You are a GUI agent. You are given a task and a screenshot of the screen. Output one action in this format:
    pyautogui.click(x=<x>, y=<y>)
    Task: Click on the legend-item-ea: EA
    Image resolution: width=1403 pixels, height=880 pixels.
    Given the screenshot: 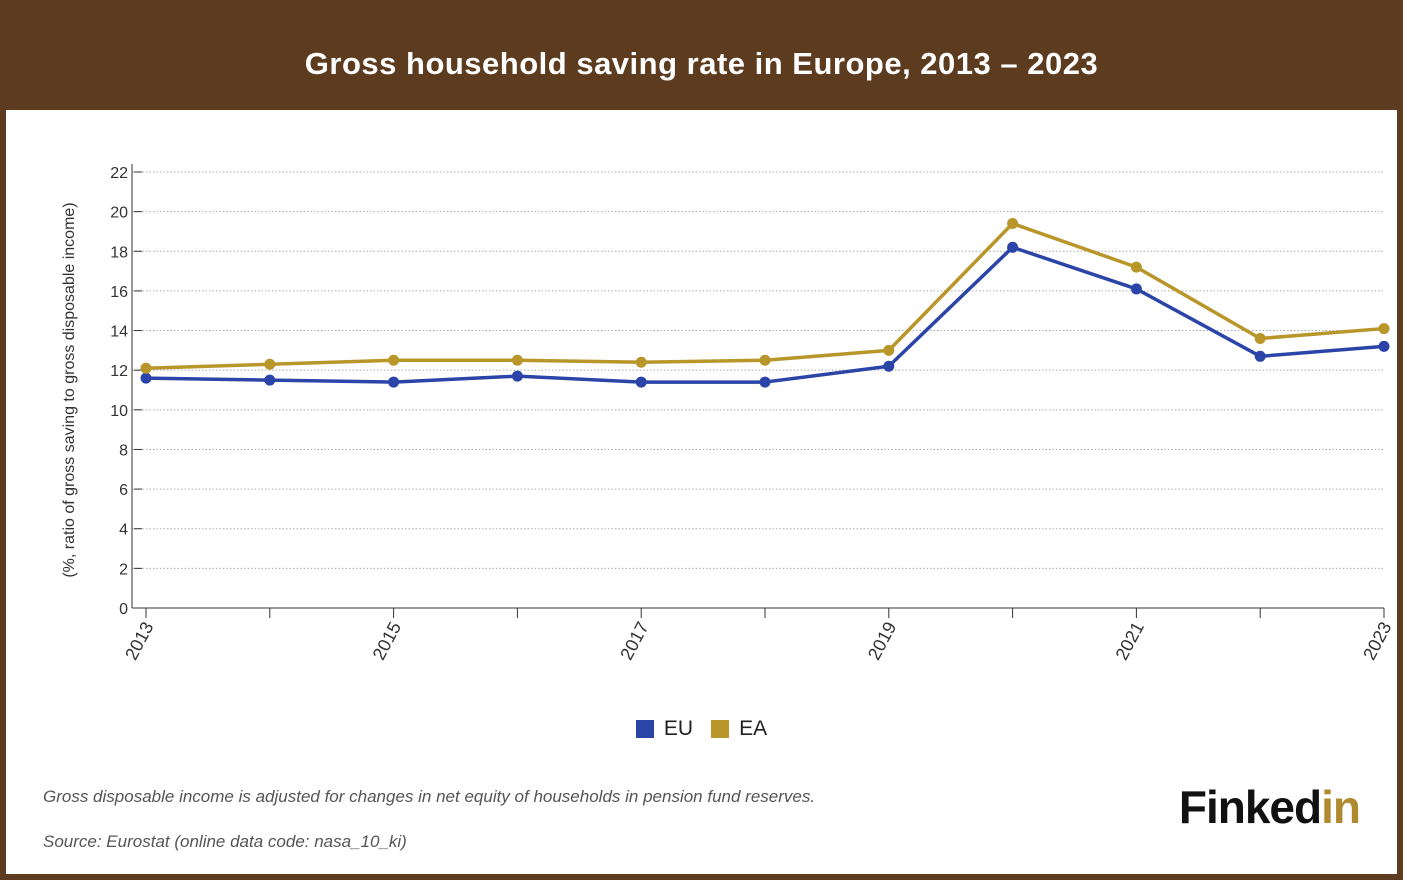 What is the action you would take?
    pyautogui.click(x=739, y=729)
    